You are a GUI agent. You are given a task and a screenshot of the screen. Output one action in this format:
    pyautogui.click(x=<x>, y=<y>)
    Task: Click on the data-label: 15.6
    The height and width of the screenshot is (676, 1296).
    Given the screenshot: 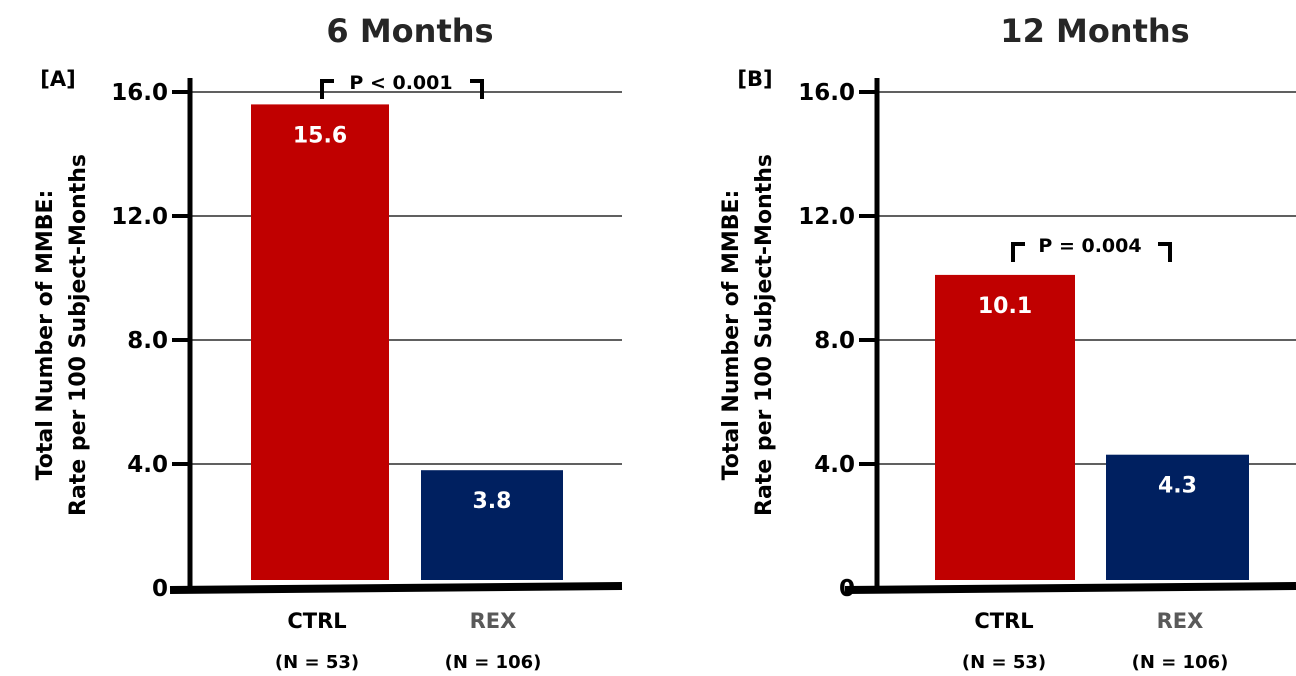 What is the action you would take?
    pyautogui.click(x=320, y=135)
    